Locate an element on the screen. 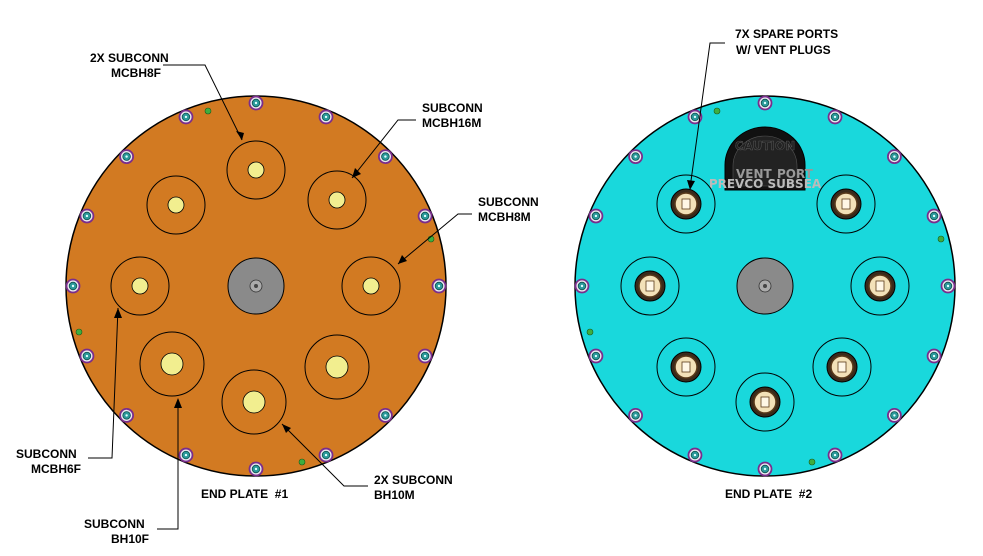  caution-vent-text: VENT is located at coordinates (754, 174).